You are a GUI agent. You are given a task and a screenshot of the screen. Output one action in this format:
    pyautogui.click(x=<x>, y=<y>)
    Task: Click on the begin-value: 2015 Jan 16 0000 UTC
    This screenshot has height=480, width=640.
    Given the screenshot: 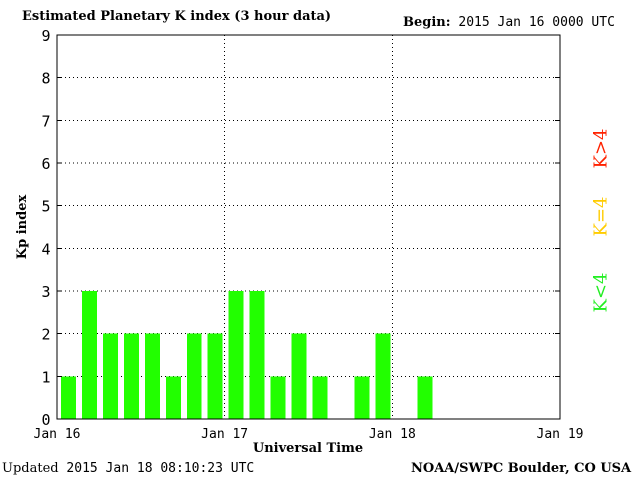 What is the action you would take?
    pyautogui.click(x=536, y=22)
    